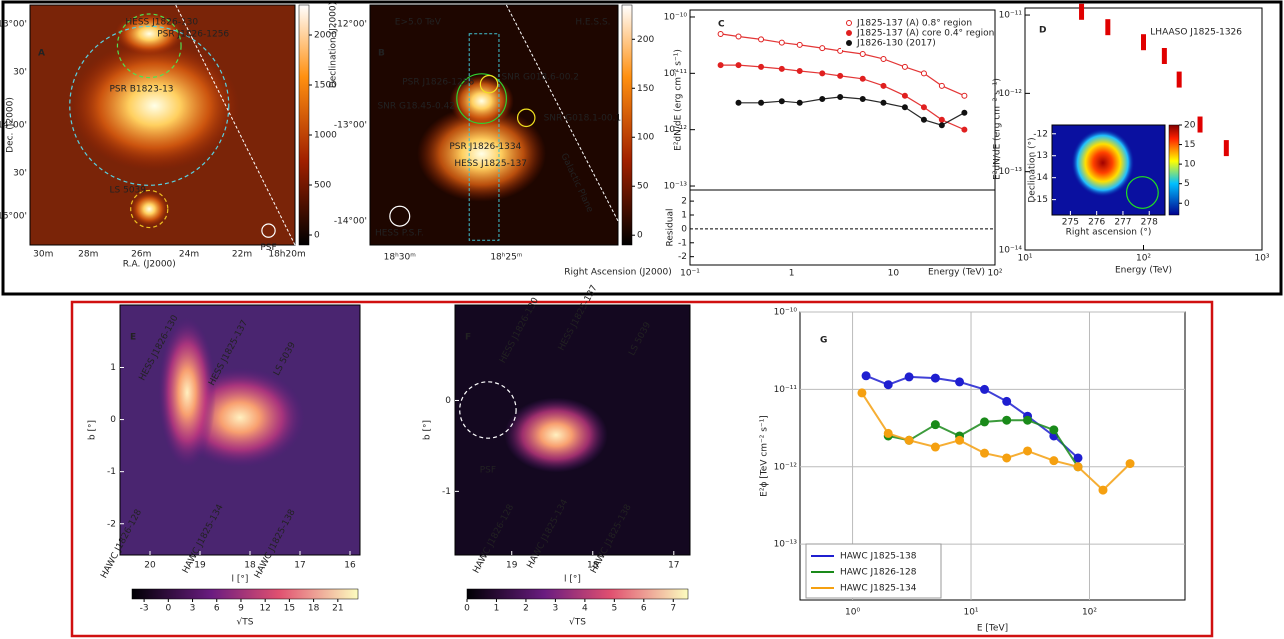 Image resolution: width=1284 pixels, height=639 pixels. I want to click on x-tick-label: 10⁰, so click(852, 613).